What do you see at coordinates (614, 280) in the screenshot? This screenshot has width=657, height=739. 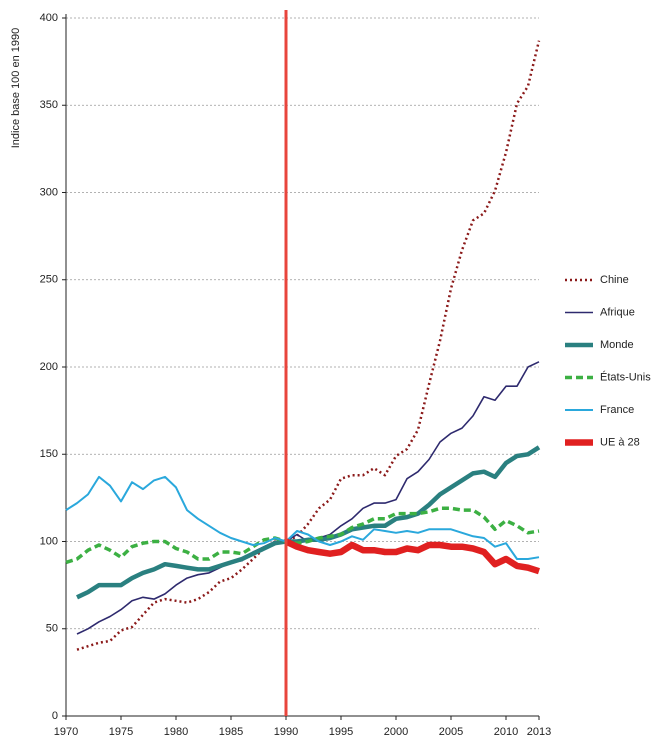 I see `legend-label: Chine` at bounding box center [614, 280].